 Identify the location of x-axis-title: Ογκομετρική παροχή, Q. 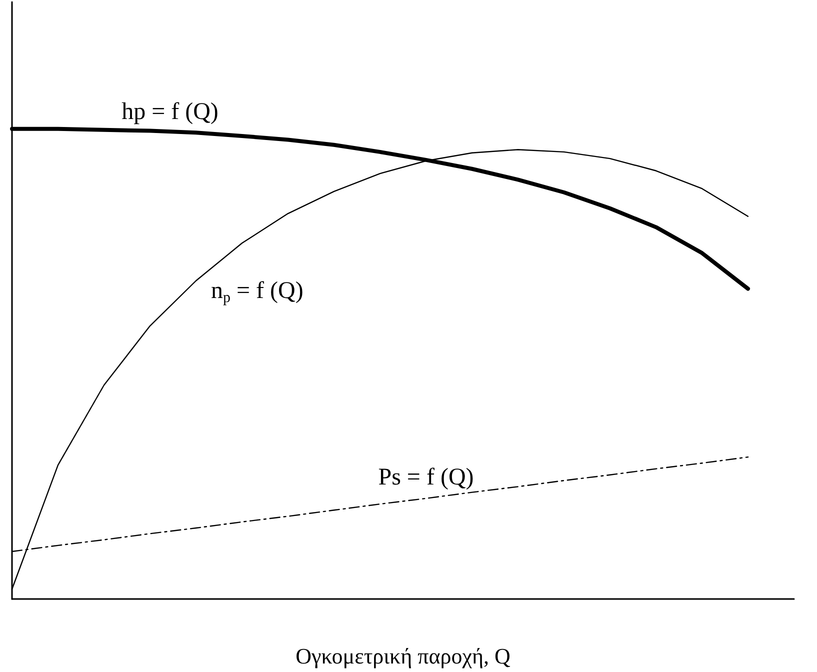
(403, 656).